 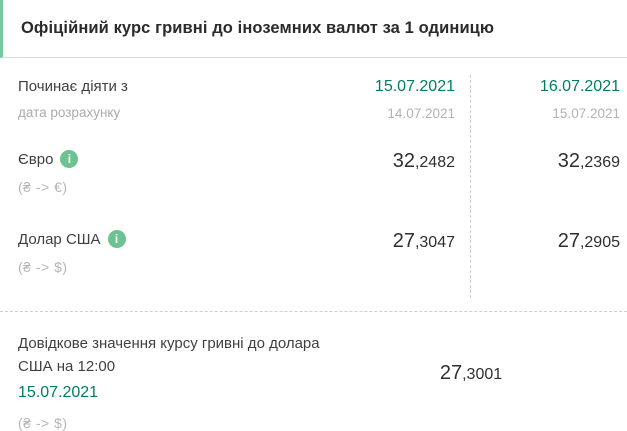 I want to click on effective-date-1: 15.07.2021, so click(x=414, y=86).